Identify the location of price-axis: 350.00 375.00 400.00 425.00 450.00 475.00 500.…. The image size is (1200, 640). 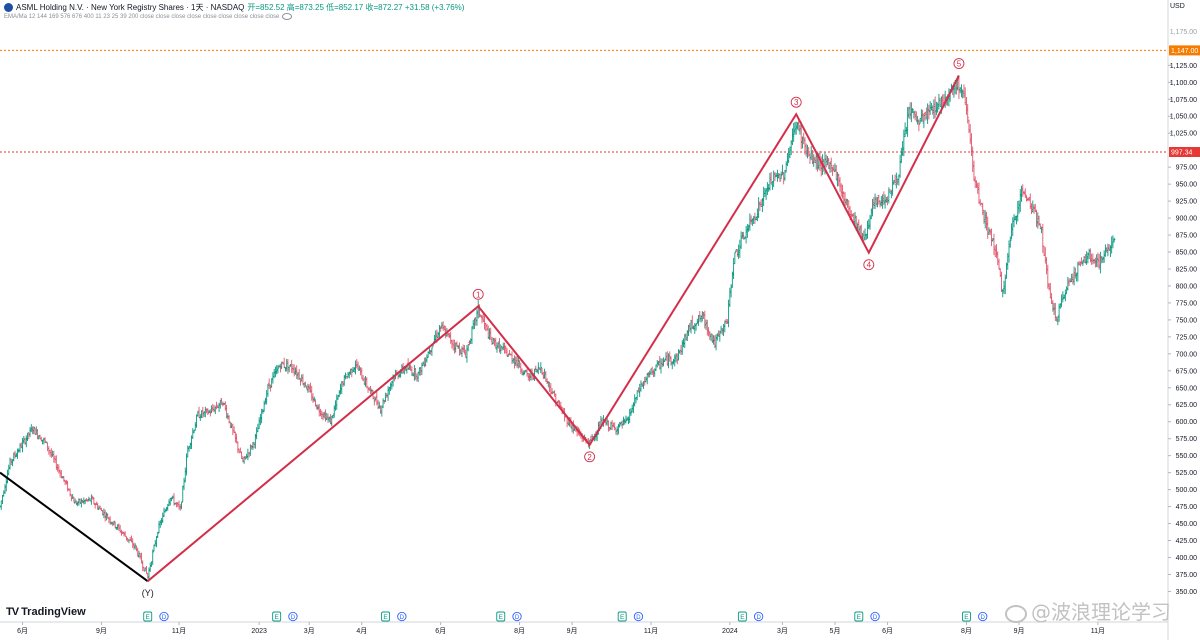
(1182, 312).